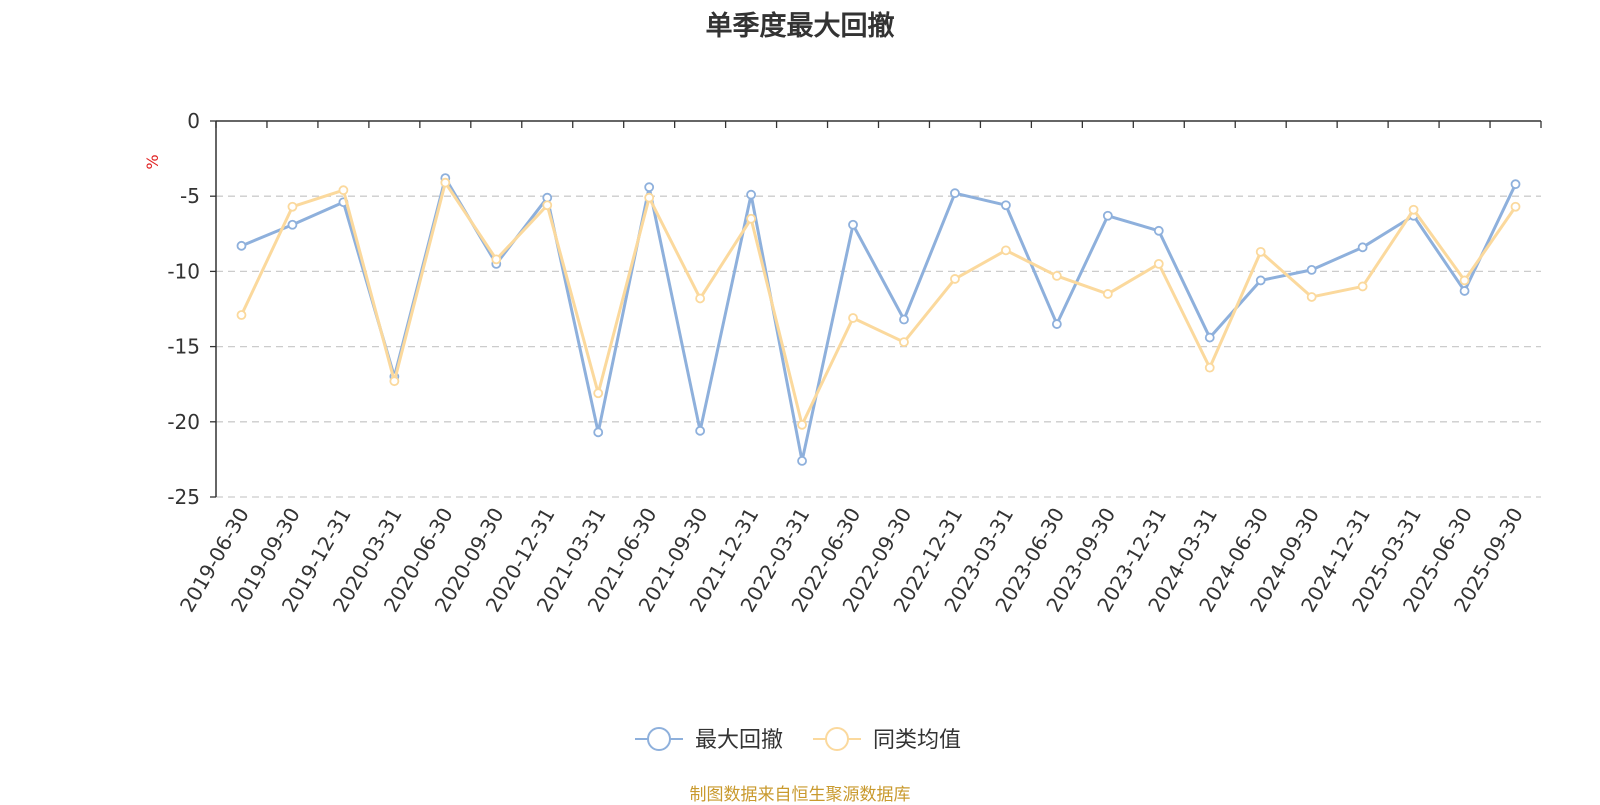 This screenshot has width=1600, height=805. Describe the element at coordinates (183, 309) in the screenshot. I see `y-tick-labels: 0 -5 -10 -15 -20 -25` at that location.